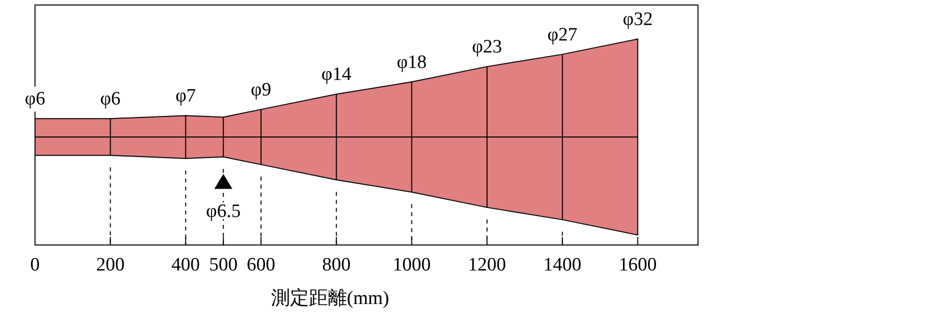  What do you see at coordinates (223, 211) in the screenshot?
I see `text: φ6.5` at bounding box center [223, 211].